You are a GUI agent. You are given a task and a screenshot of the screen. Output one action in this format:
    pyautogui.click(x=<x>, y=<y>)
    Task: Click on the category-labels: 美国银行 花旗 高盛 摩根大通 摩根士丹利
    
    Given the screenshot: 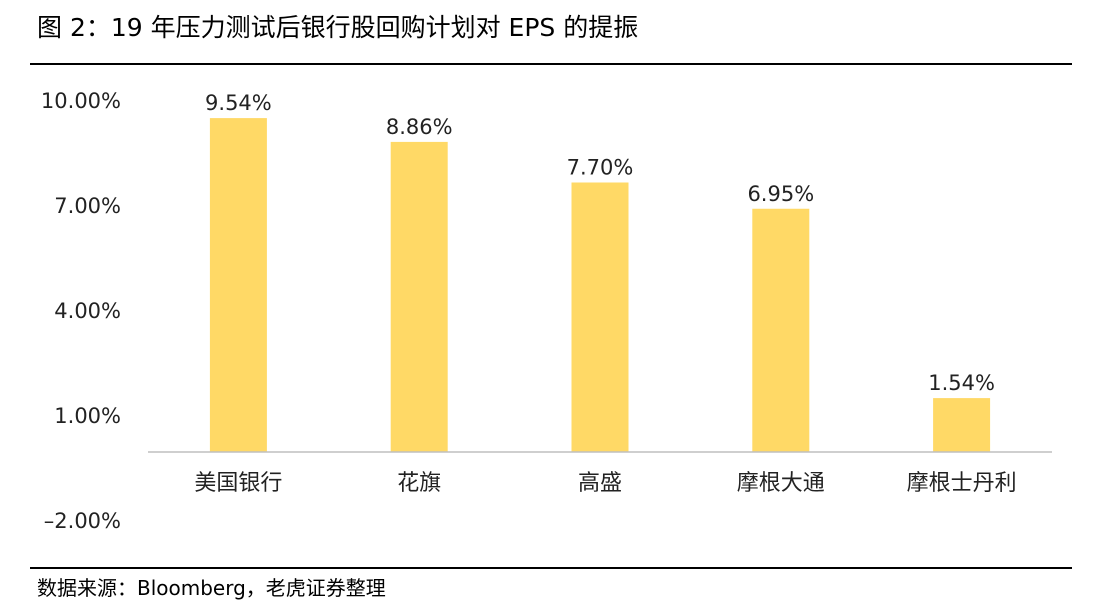 What is the action you would take?
    pyautogui.click(x=605, y=483)
    